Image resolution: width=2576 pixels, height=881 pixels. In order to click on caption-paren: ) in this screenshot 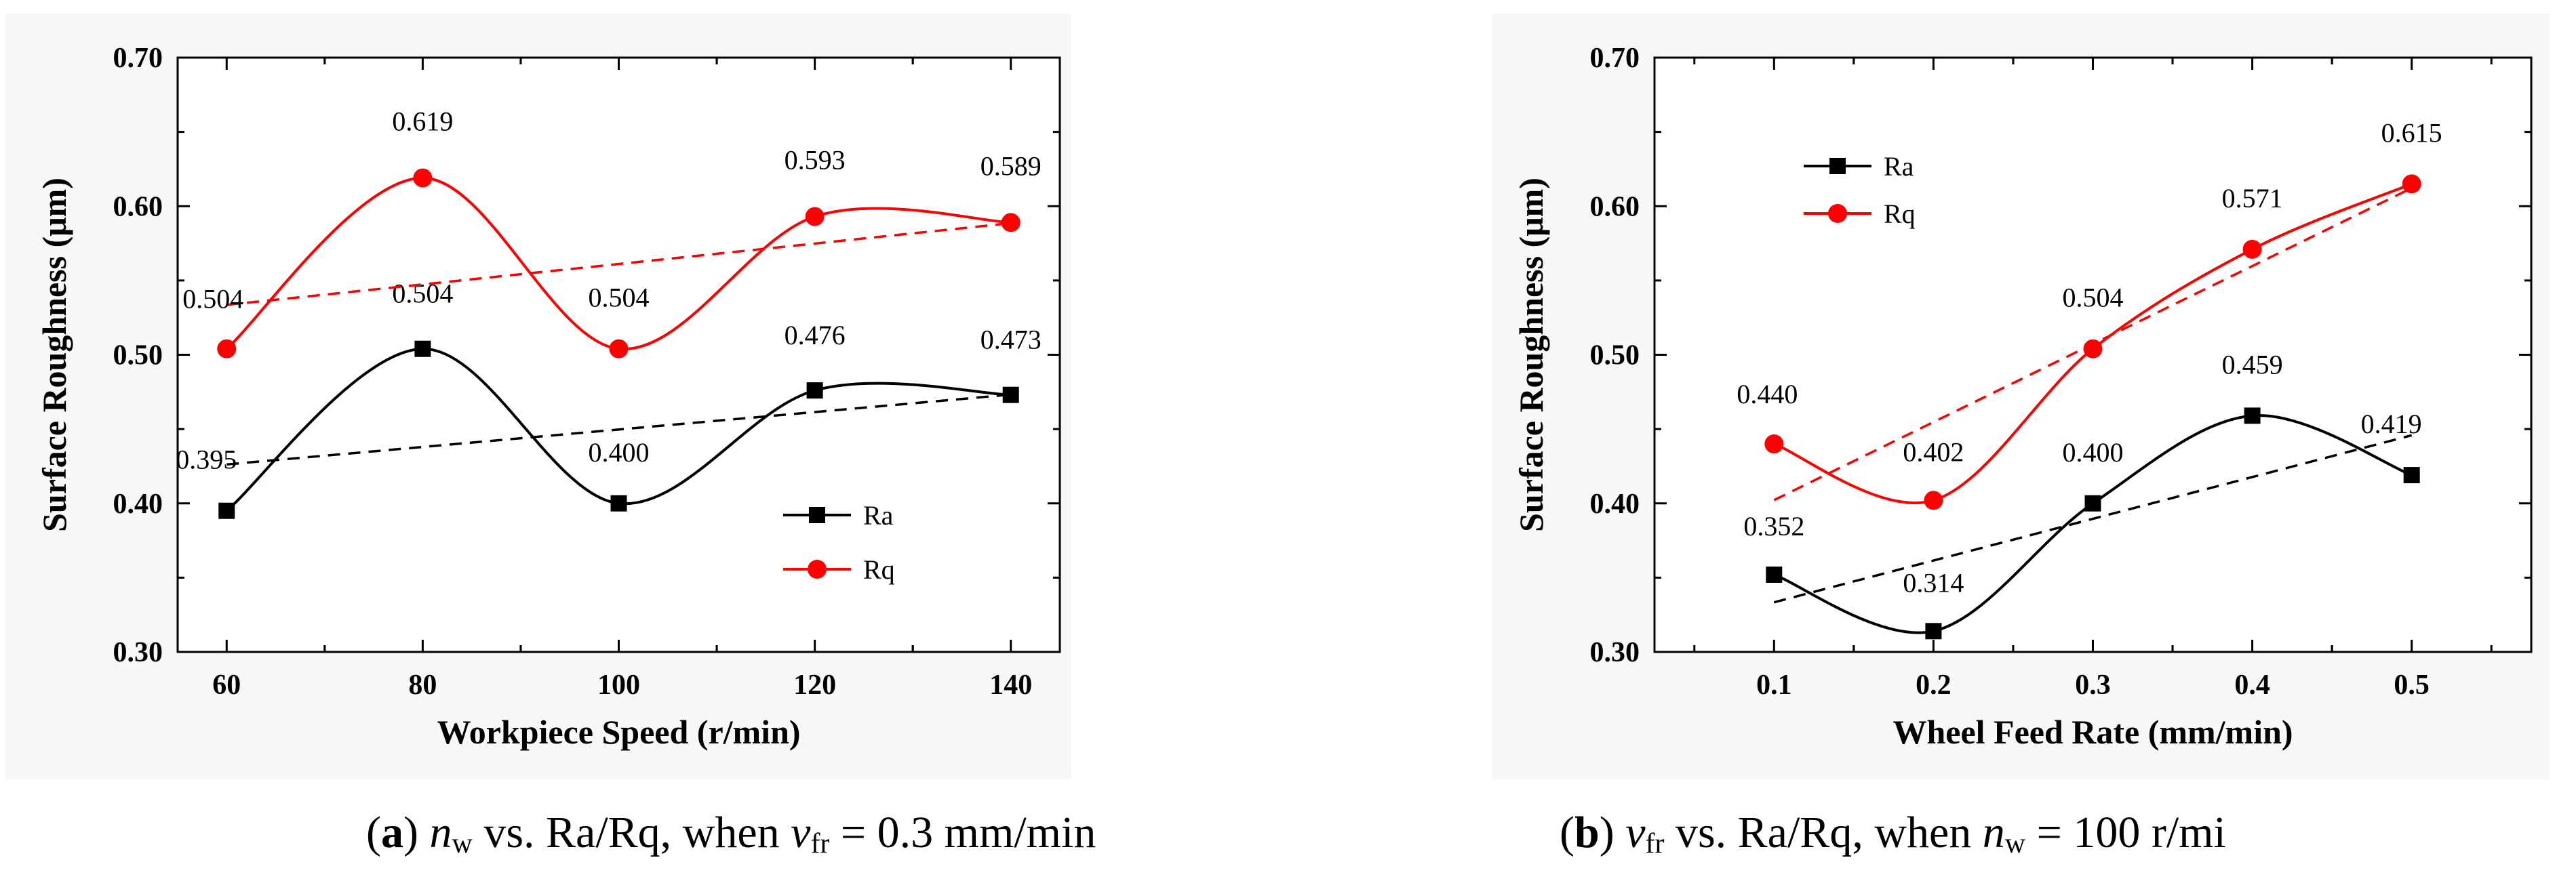, I will do `click(416, 832)`.